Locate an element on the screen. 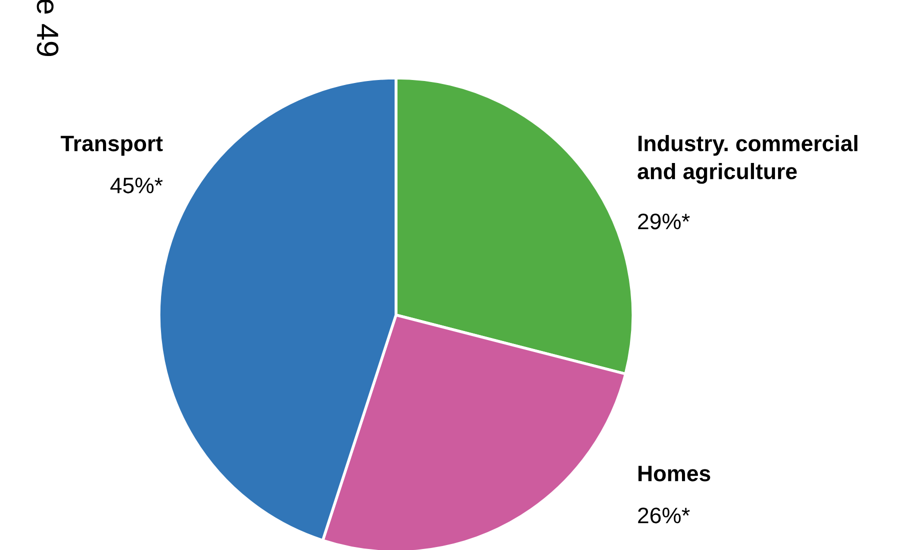 The width and height of the screenshot is (917, 550). data-label: 45%* is located at coordinates (136, 186).